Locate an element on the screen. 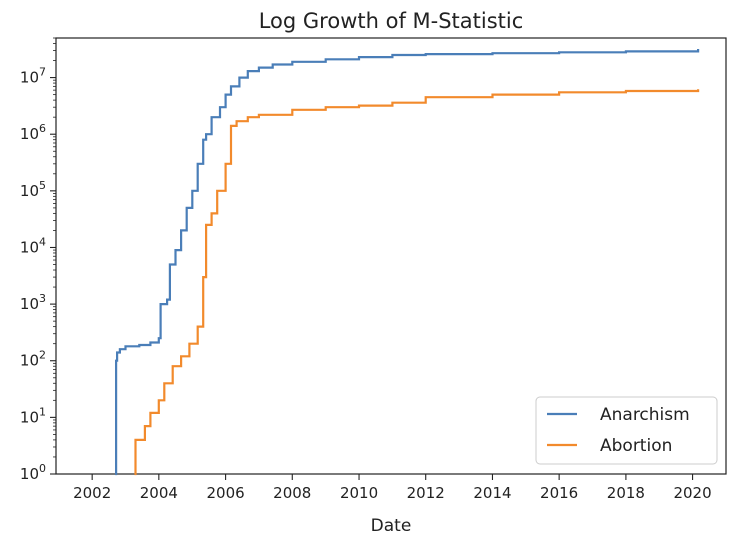  y-tick-label: 10³ is located at coordinates (33, 302).